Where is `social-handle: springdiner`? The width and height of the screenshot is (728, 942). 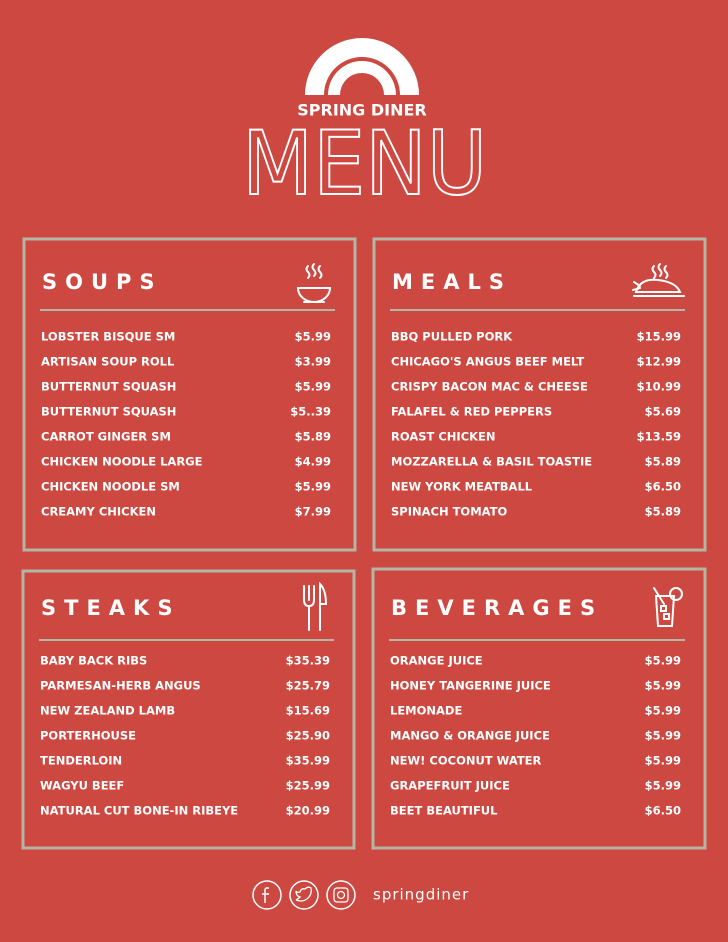
social-handle: springdiner is located at coordinates (421, 895).